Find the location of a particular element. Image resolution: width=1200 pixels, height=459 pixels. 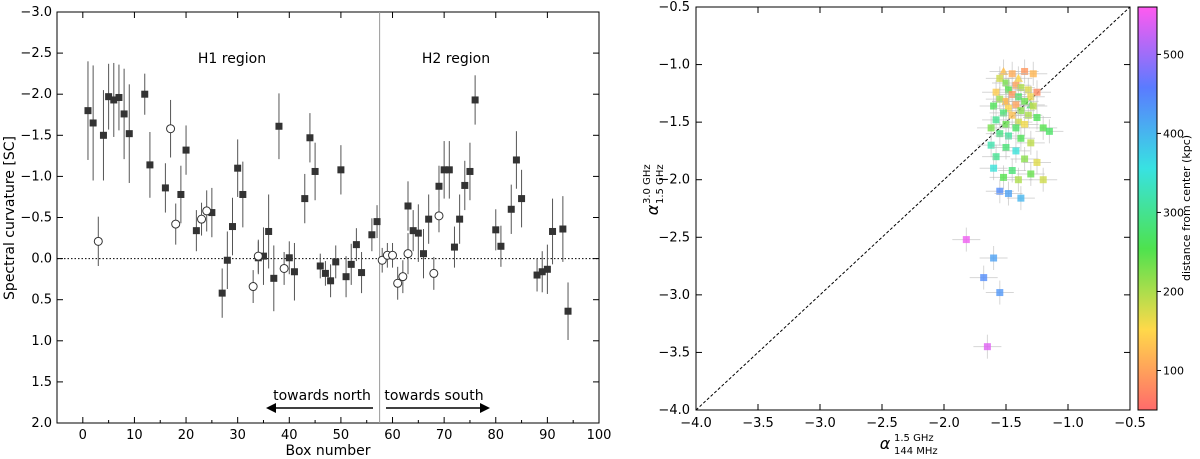

right-data-points is located at coordinates (1008, 209).